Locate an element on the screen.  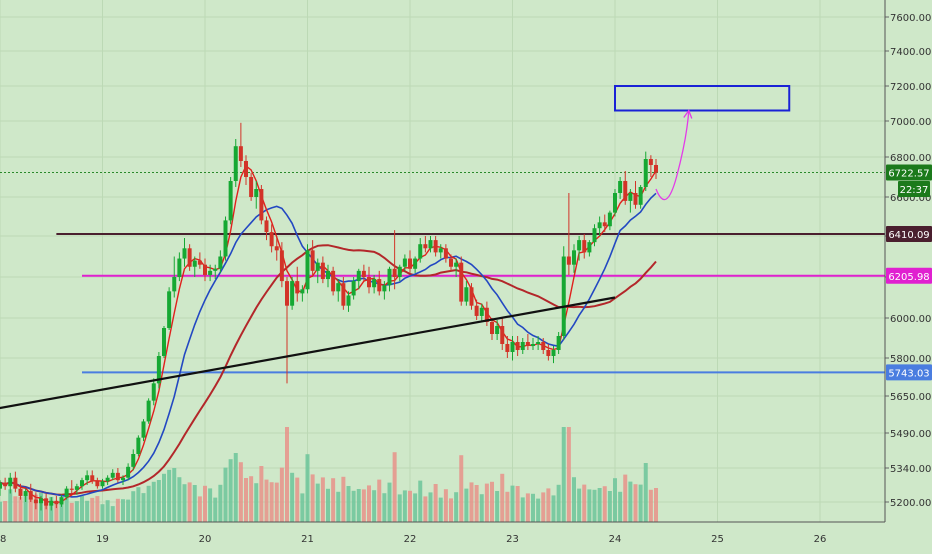
price-badge-label: 6410.09 is located at coordinates (908, 235).